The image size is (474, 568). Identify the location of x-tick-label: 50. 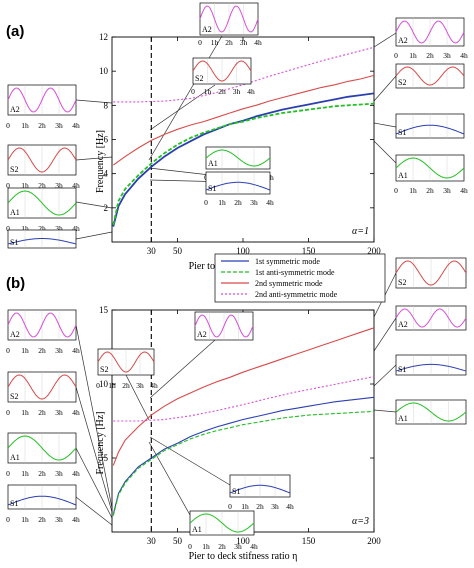
(178, 541).